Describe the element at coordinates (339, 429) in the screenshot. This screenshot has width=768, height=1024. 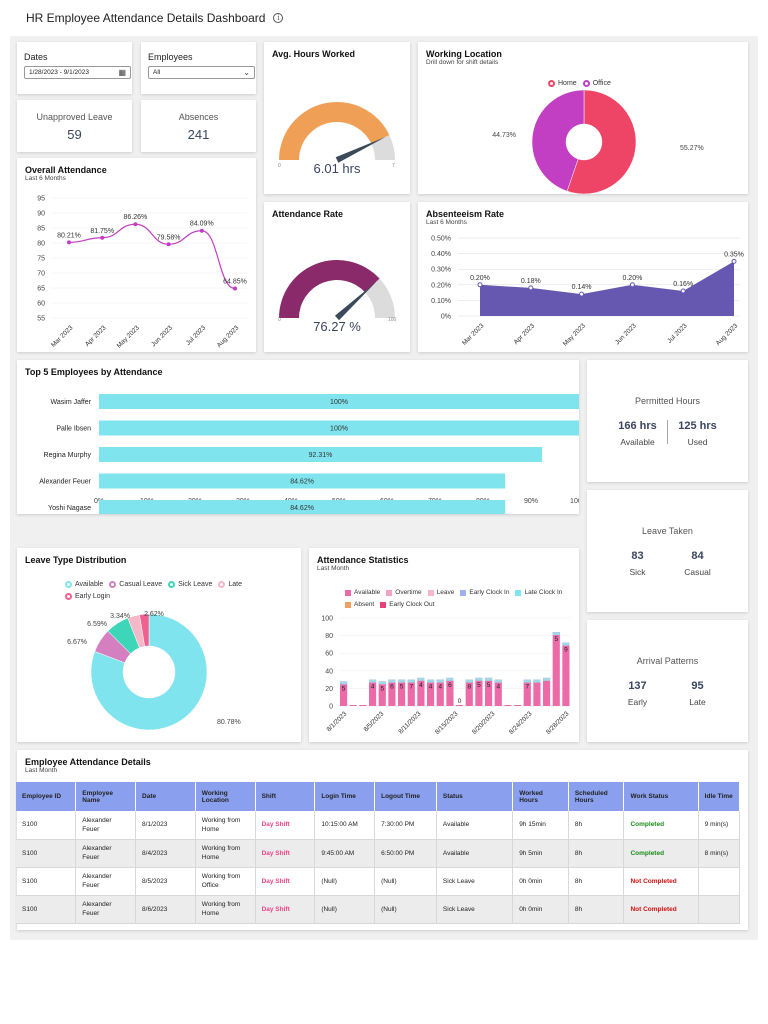
I see `bar-value-label: 100%` at that location.